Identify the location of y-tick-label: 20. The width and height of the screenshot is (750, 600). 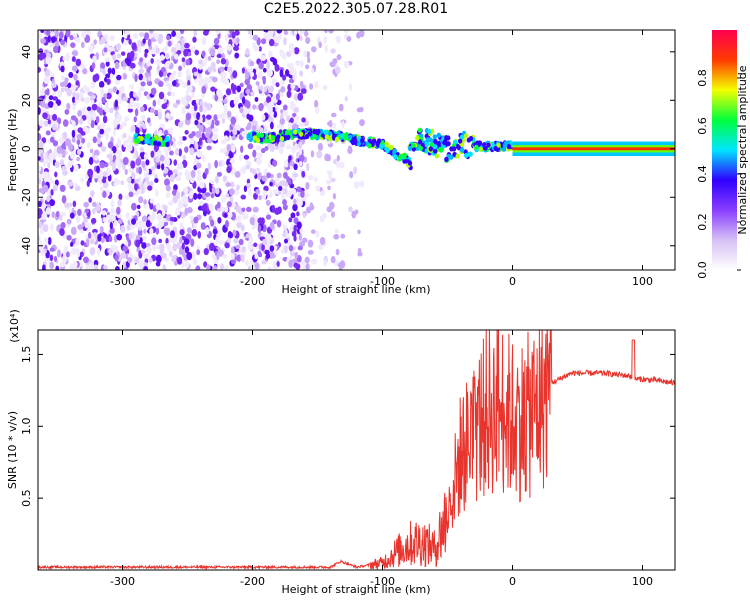
(26, 100).